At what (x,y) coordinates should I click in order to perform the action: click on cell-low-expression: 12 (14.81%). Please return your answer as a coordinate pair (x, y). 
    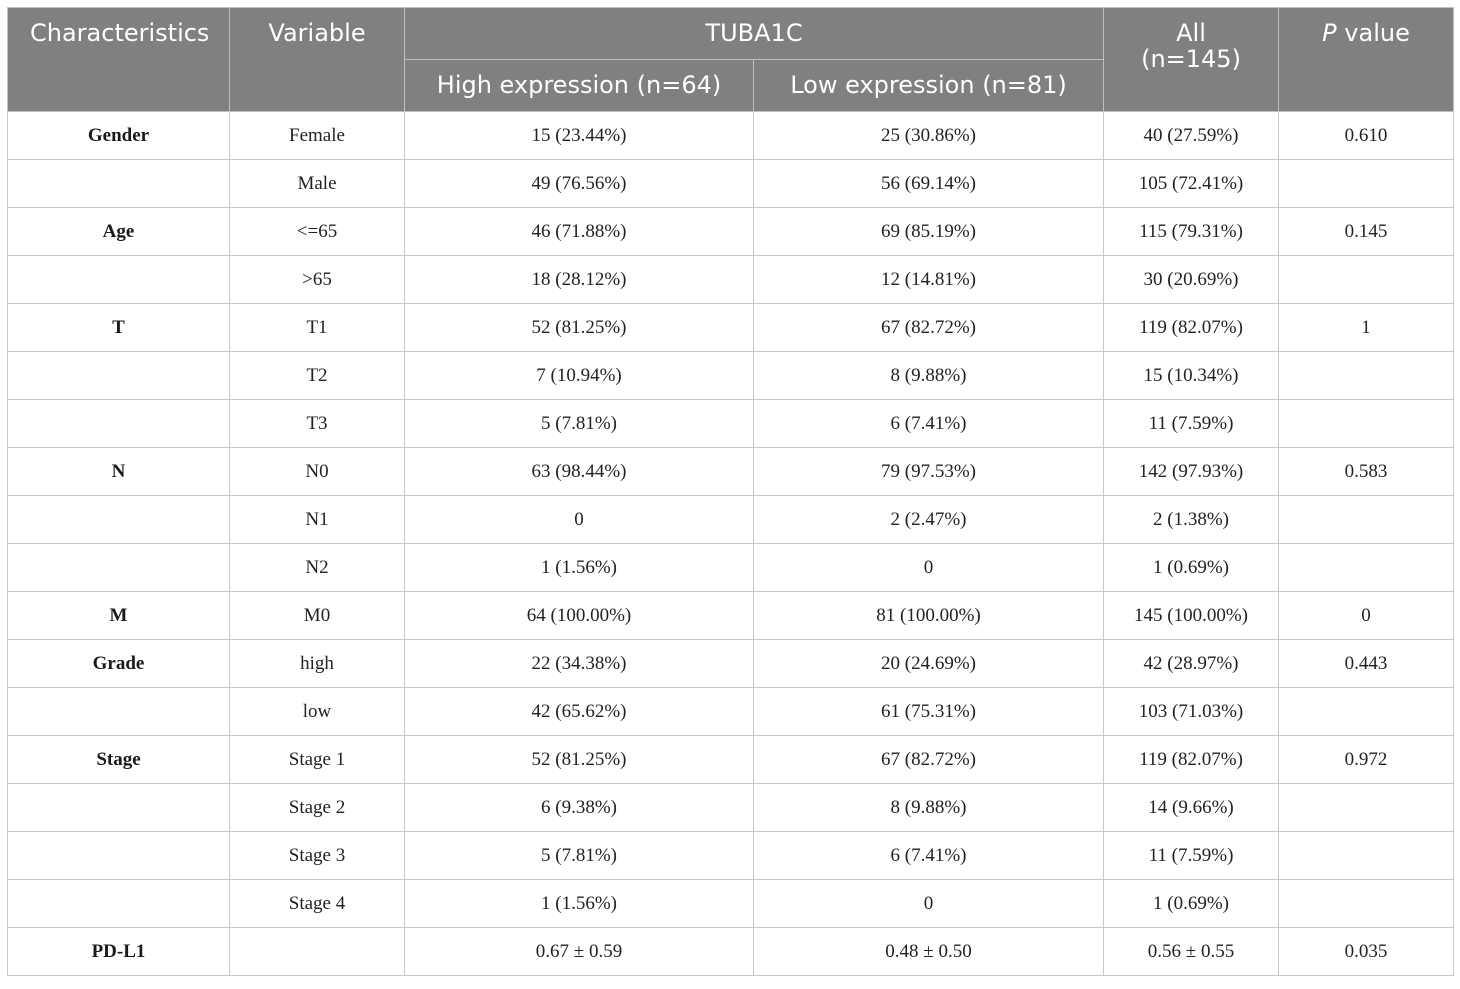
    Looking at the image, I should click on (928, 279).